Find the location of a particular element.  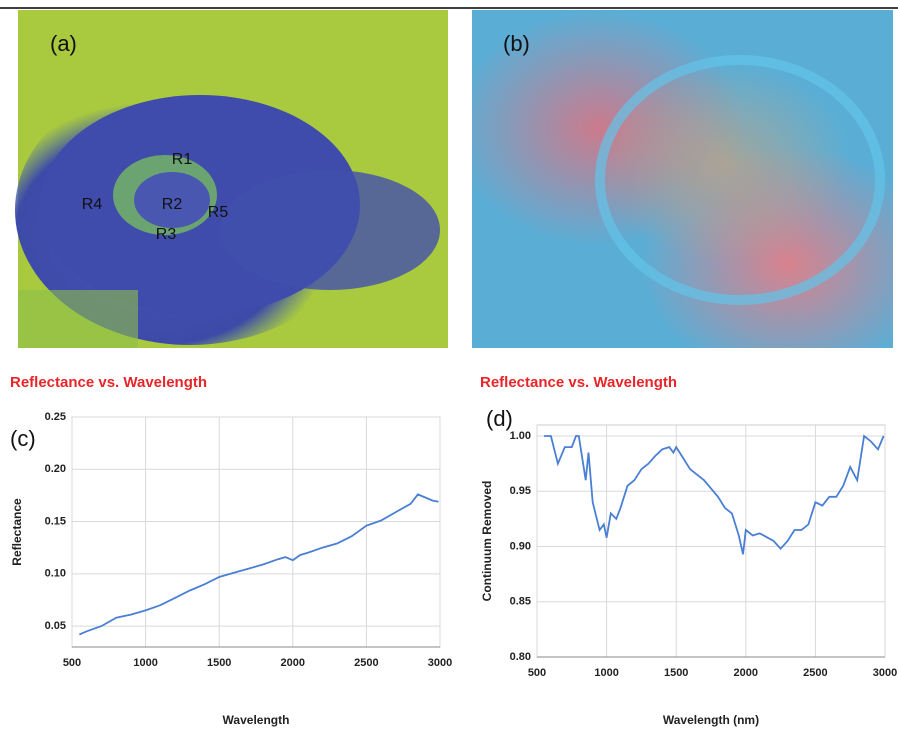

y-tick-label: 0.90 is located at coordinates (520, 546).